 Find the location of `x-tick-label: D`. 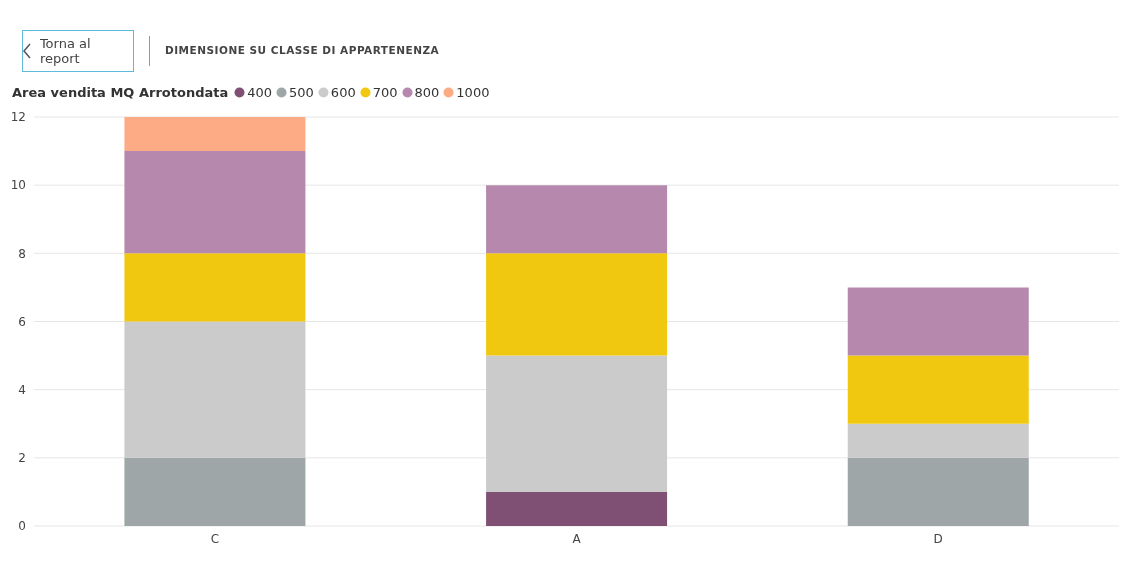

x-tick-label: D is located at coordinates (938, 538).